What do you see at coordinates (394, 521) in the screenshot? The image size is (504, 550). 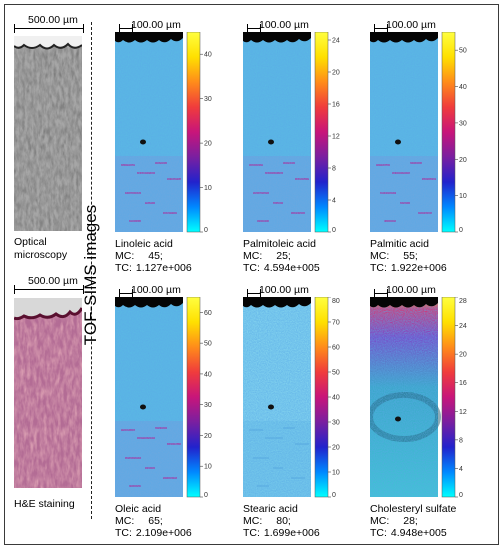 I see `panel-mc-cholesteryl-sulfate: MC: 28;` at bounding box center [394, 521].